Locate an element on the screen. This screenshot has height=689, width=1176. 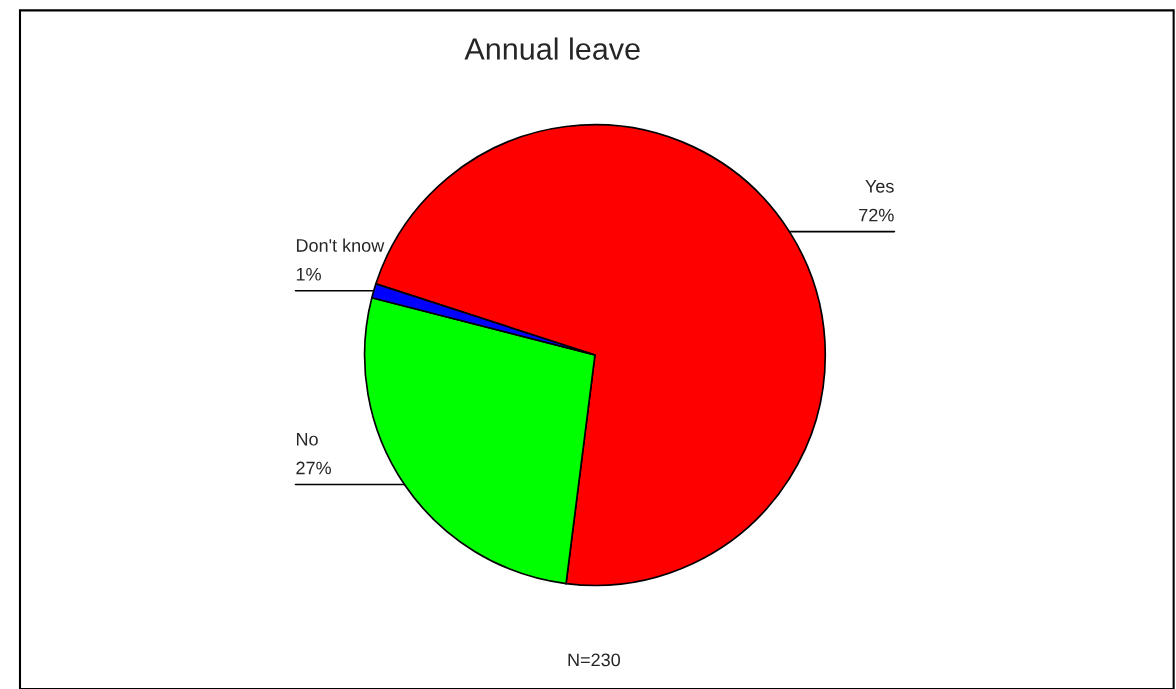
data-label: 72% is located at coordinates (876, 215).